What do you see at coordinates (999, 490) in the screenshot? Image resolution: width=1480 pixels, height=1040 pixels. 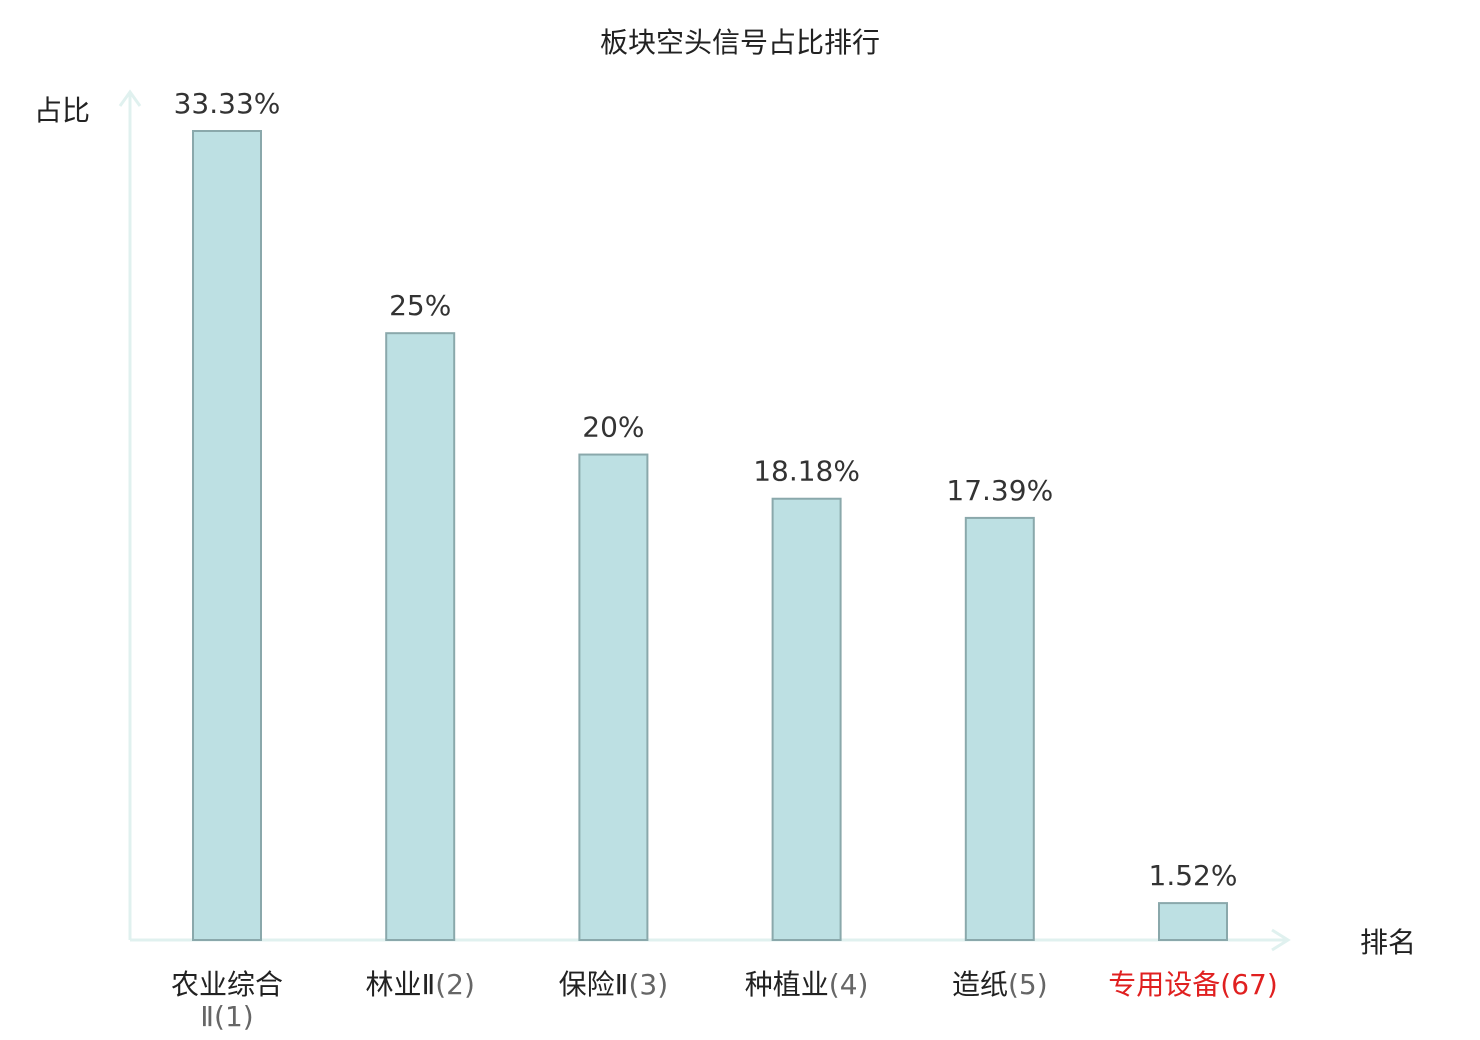 I see `data-label-5: 17.39%` at bounding box center [999, 490].